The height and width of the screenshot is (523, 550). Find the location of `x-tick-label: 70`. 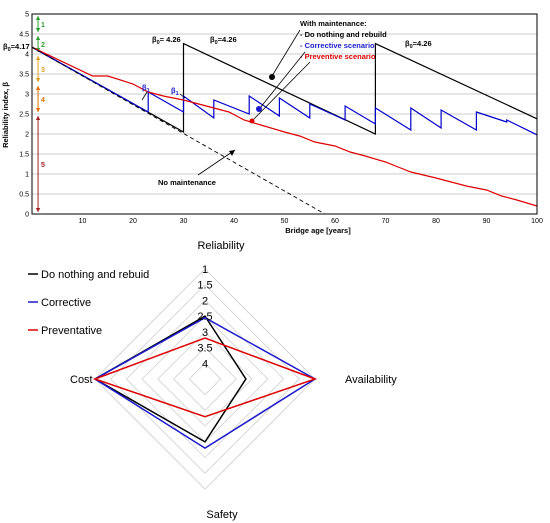

x-tick-label: 70 is located at coordinates (386, 221).